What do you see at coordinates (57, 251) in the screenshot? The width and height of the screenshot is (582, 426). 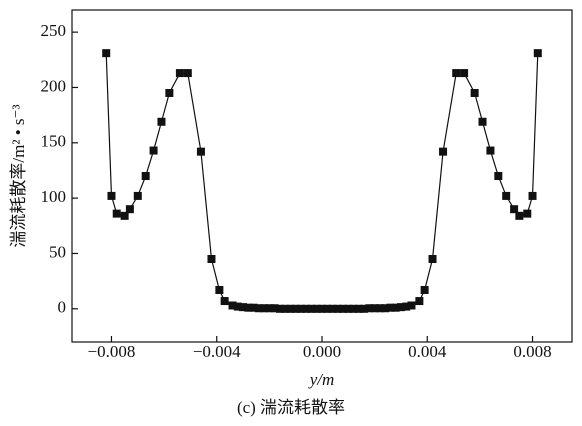 I see `y-tick-label: 50` at bounding box center [57, 251].